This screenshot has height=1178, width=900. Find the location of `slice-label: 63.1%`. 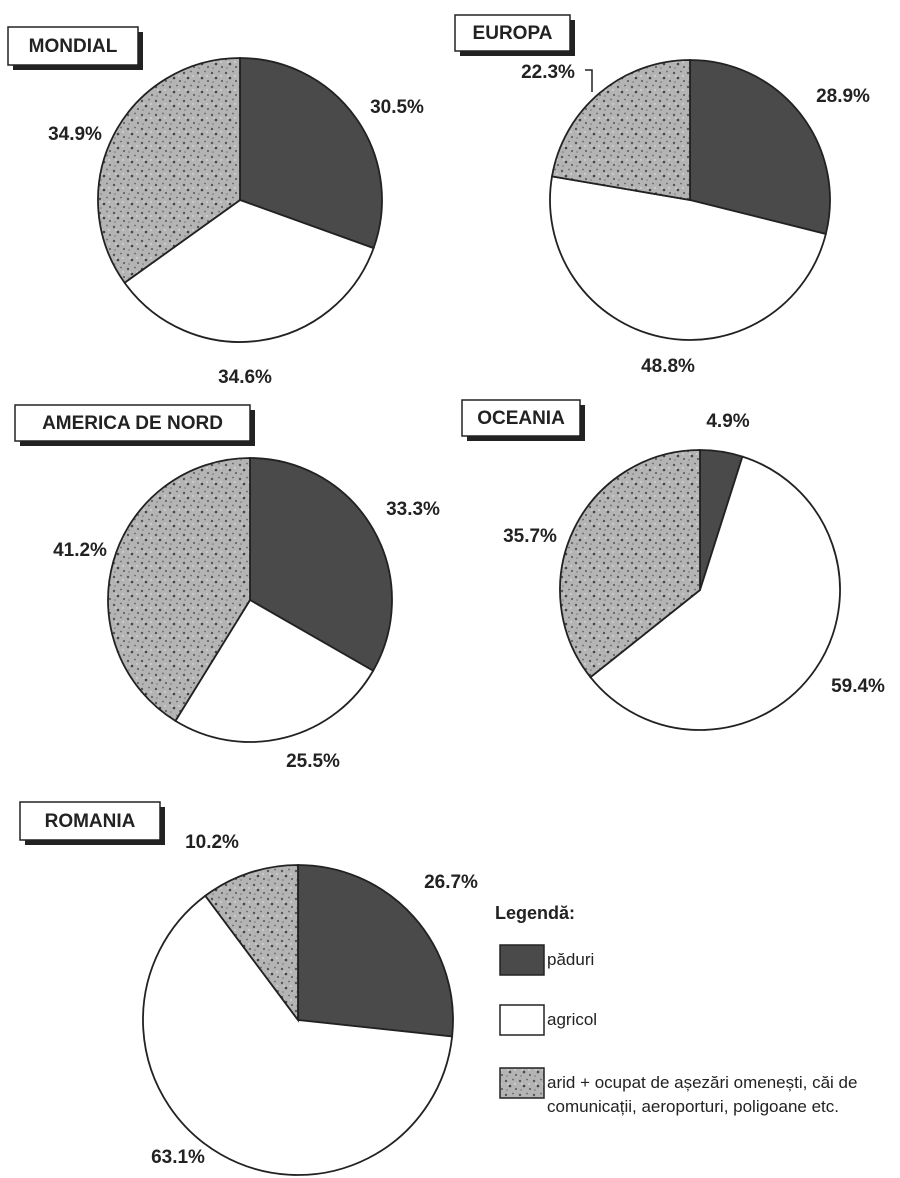

slice-label: 63.1% is located at coordinates (178, 1157).